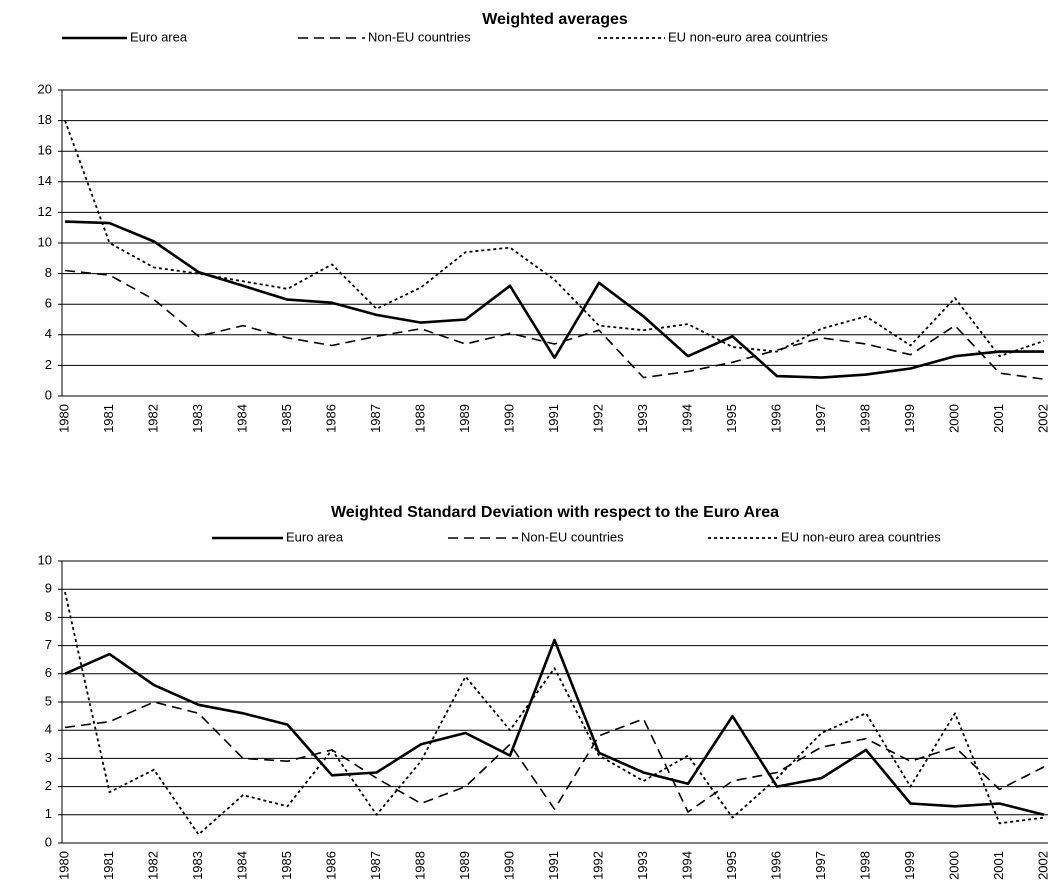  I want to click on chart-title: Weighted averages, so click(555, 19).